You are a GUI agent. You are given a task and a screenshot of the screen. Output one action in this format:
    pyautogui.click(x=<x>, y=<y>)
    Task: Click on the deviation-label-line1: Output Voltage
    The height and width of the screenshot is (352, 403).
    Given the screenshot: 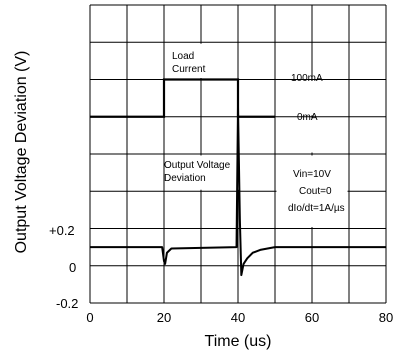 What is the action you would take?
    pyautogui.click(x=197, y=165)
    